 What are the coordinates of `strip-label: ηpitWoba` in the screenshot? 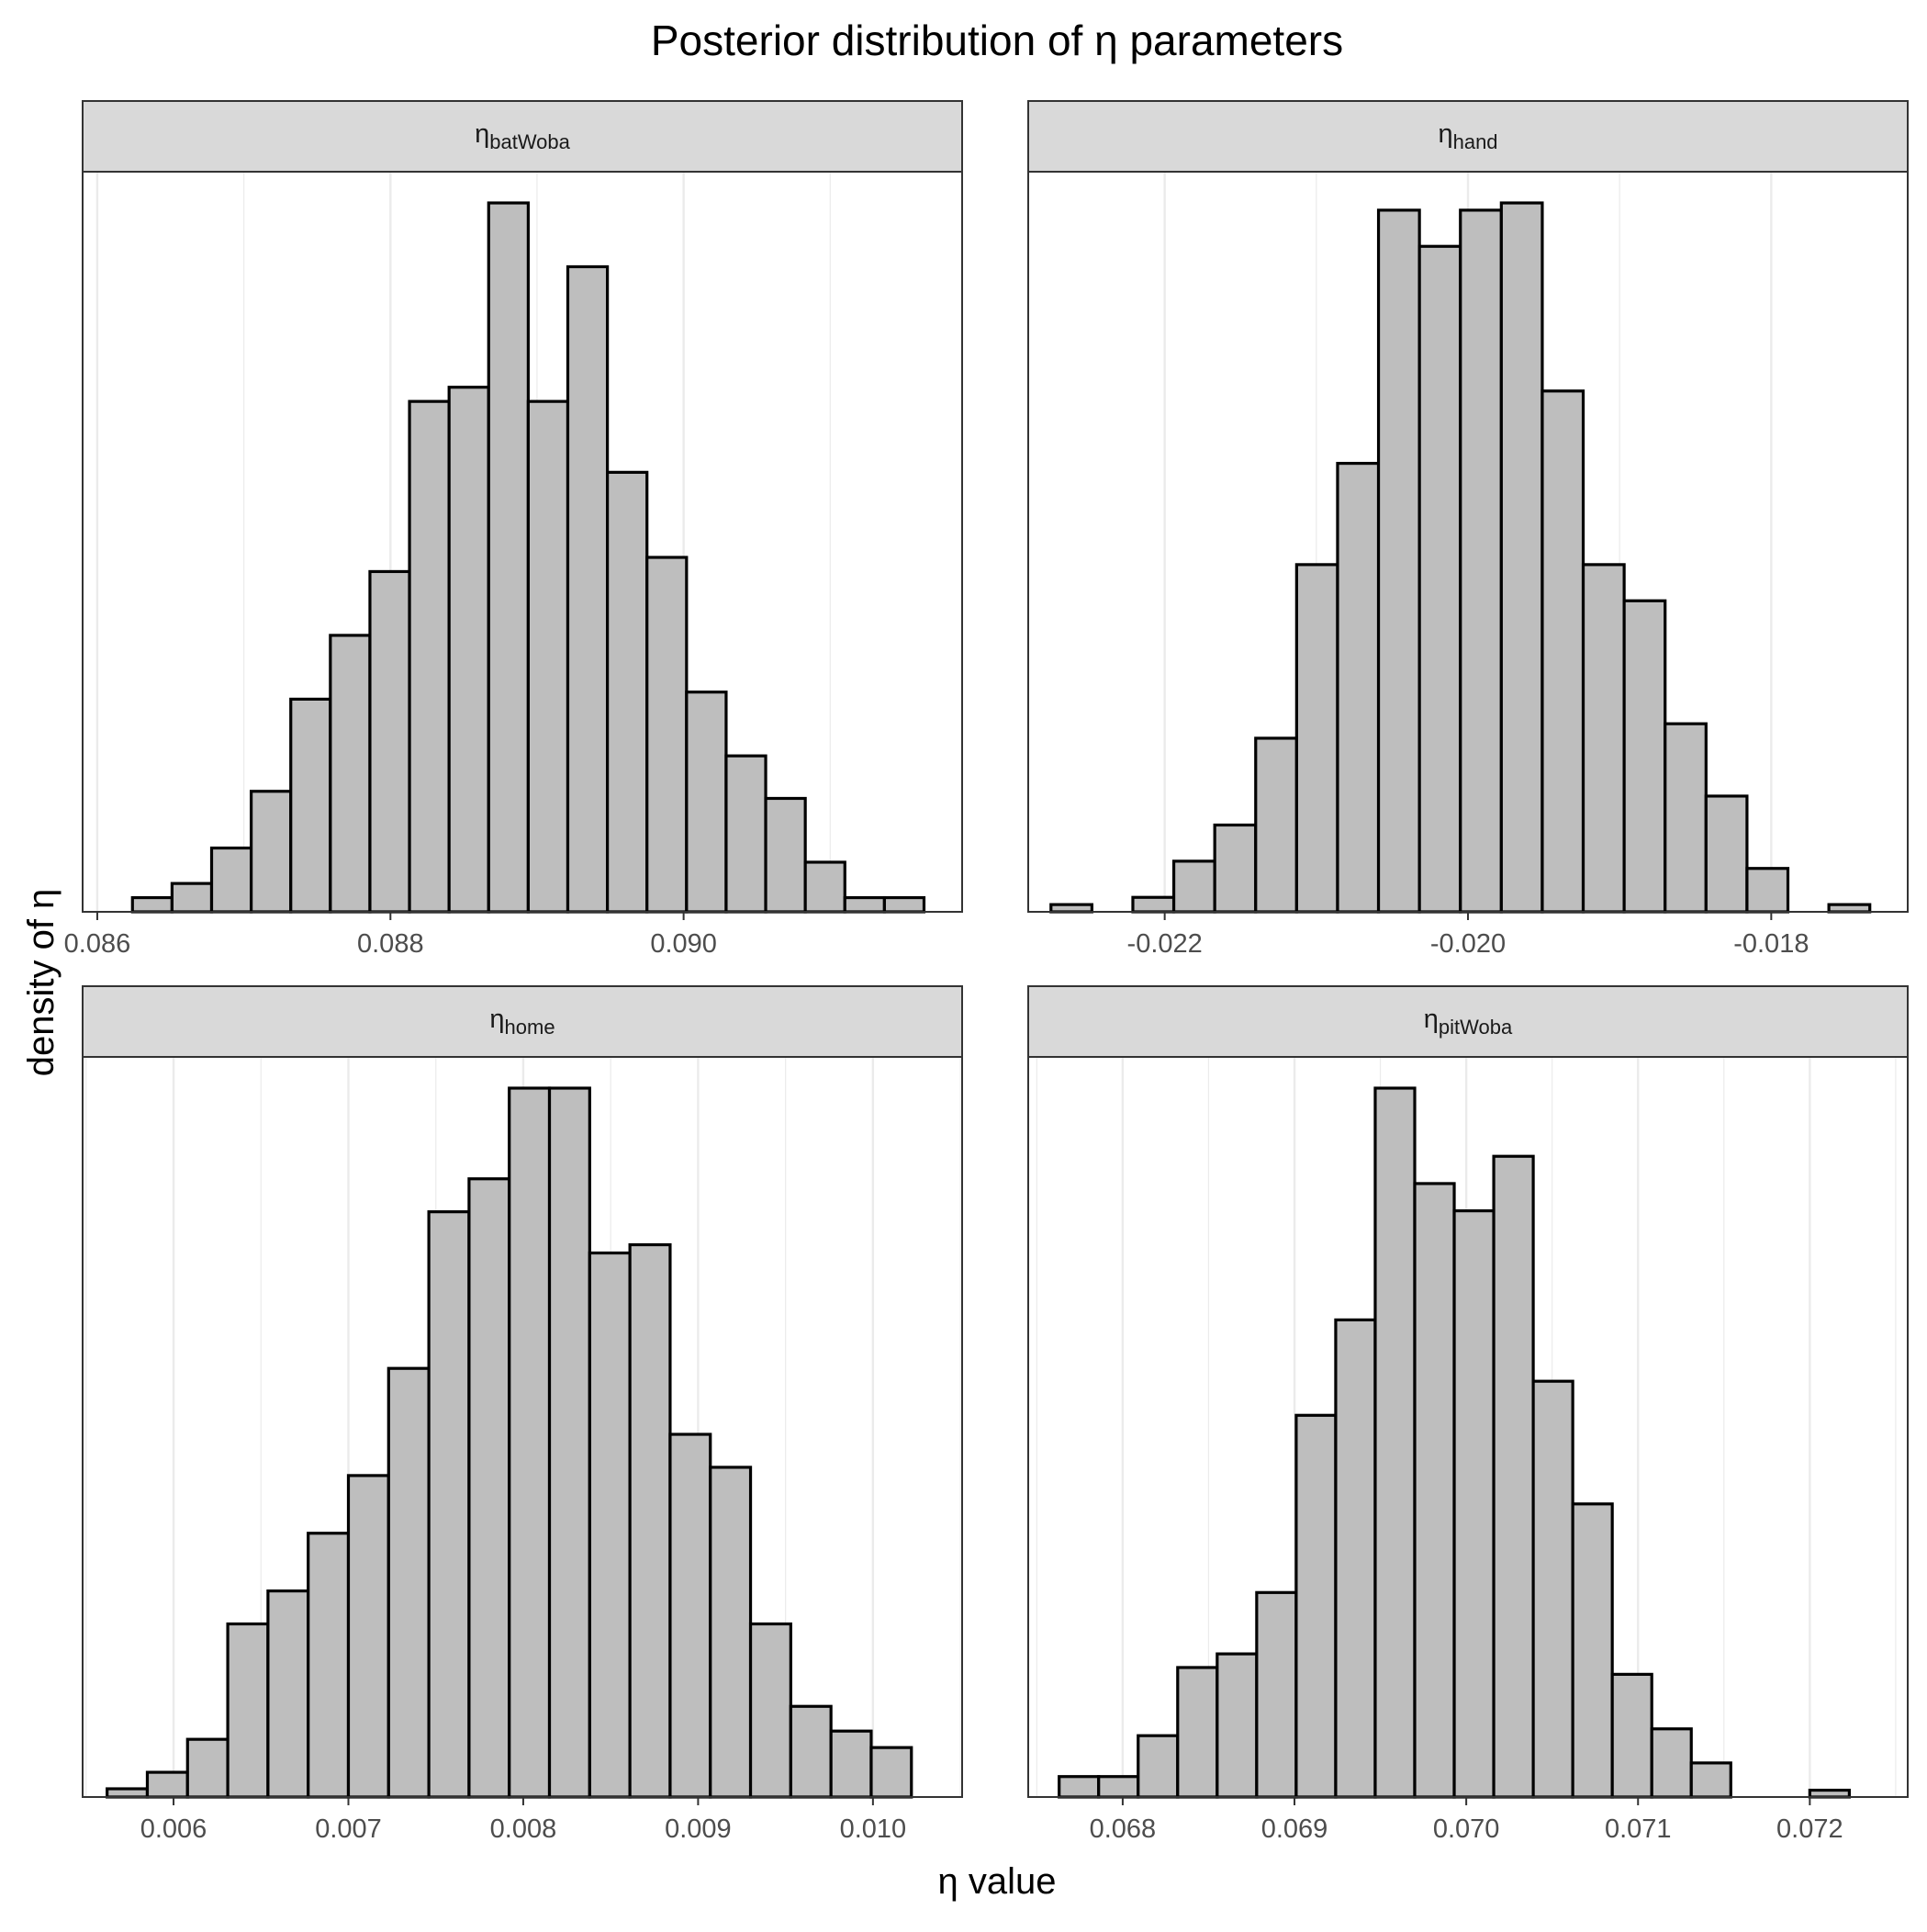 It's located at (1468, 1022).